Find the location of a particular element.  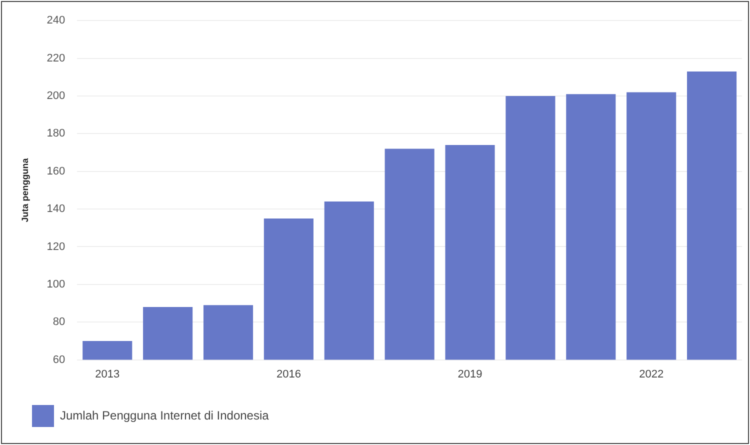

y-tick-label: 160 is located at coordinates (56, 171).